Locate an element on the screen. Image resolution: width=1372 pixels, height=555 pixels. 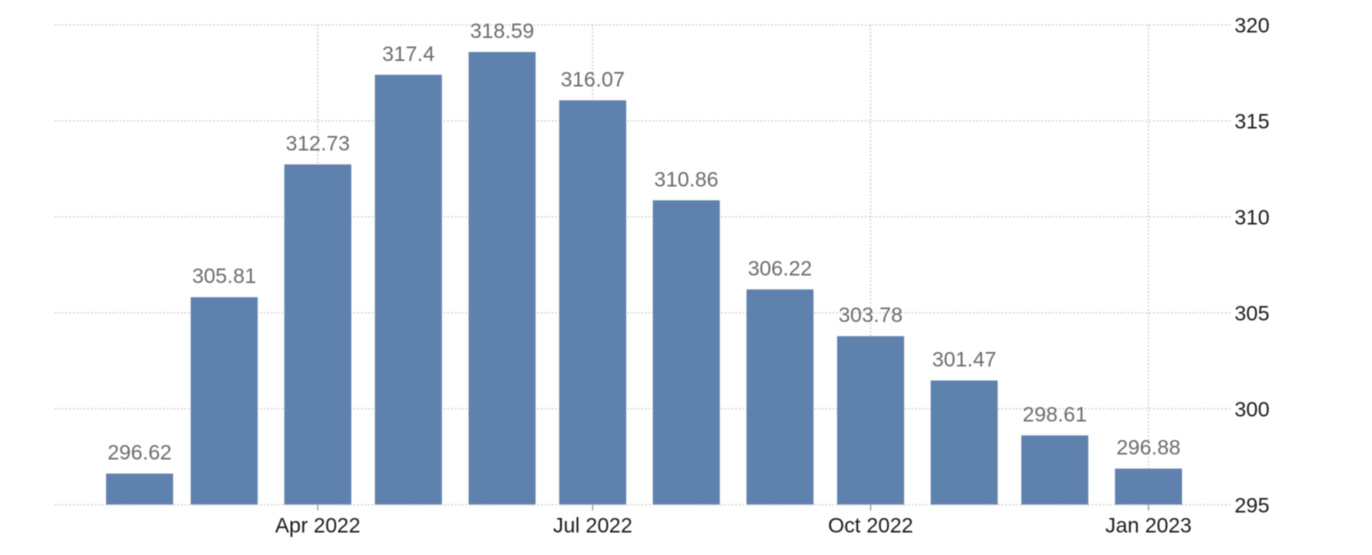
svg-text: Oct 2022 is located at coordinates (870, 525).